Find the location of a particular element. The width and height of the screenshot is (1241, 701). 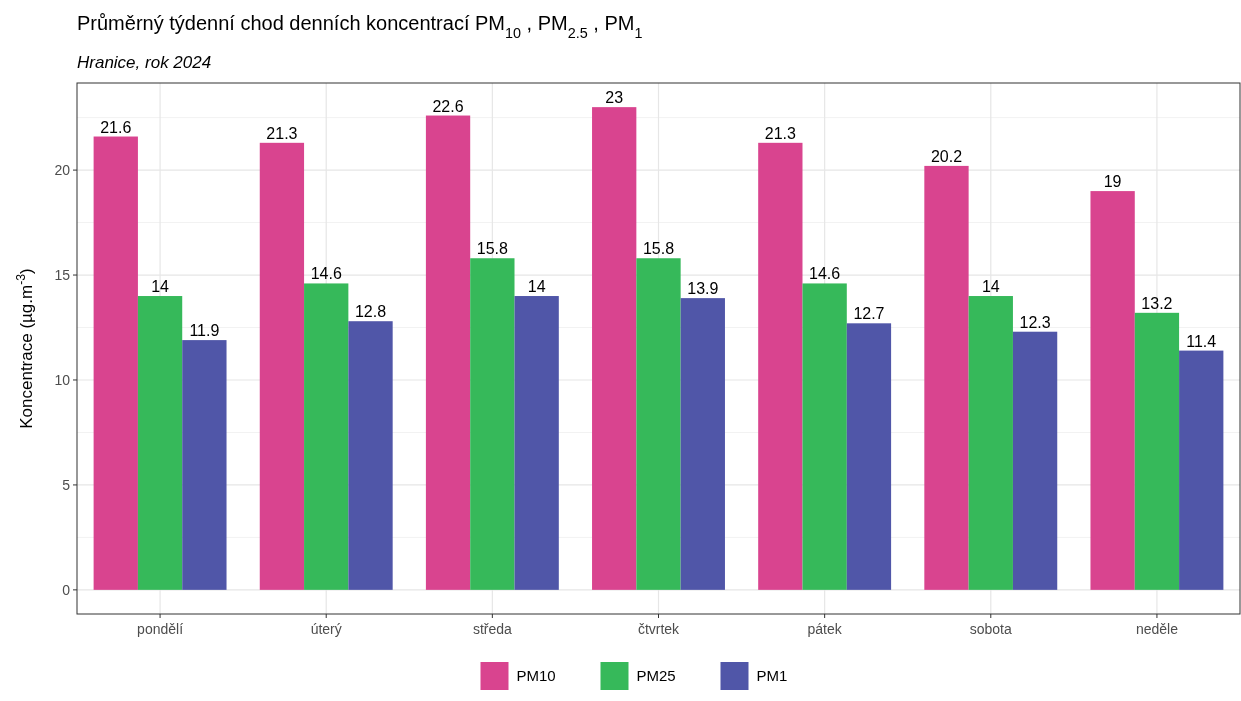

data-label: 12.3 is located at coordinates (1035, 322).